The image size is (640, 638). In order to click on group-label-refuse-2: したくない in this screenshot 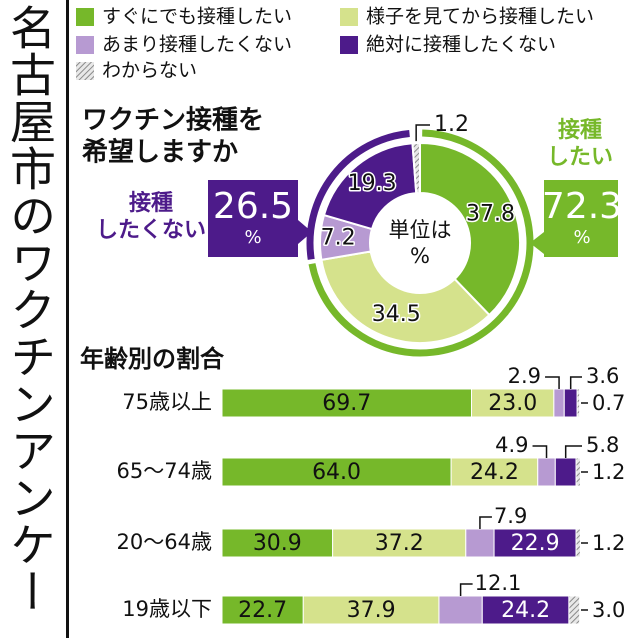, I will do `click(151, 230)`.